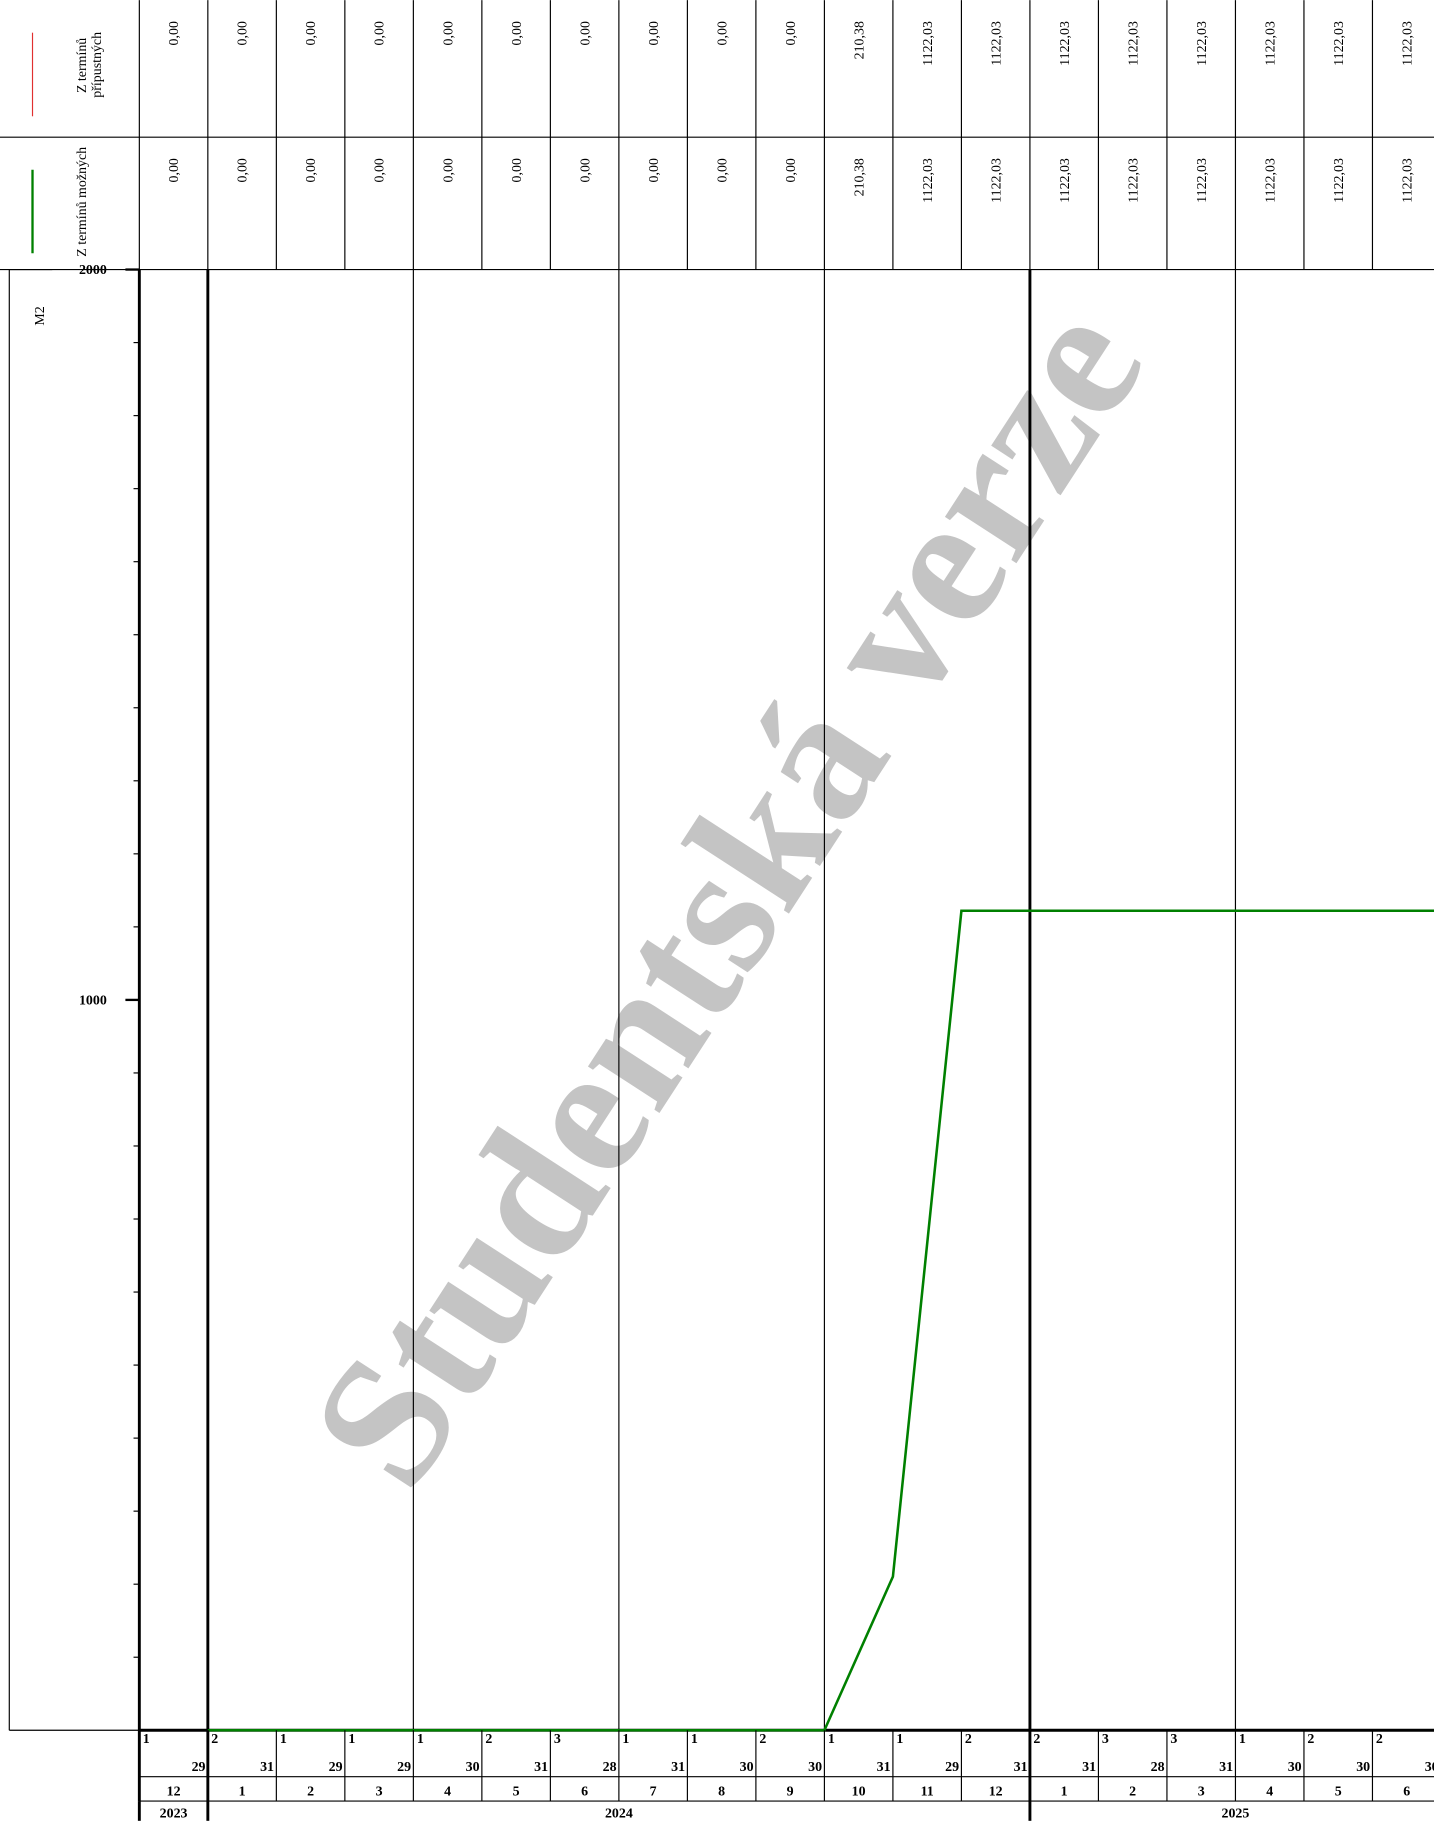 This screenshot has width=1434, height=1821. I want to click on y-tick-label: 2000, so click(93, 270).